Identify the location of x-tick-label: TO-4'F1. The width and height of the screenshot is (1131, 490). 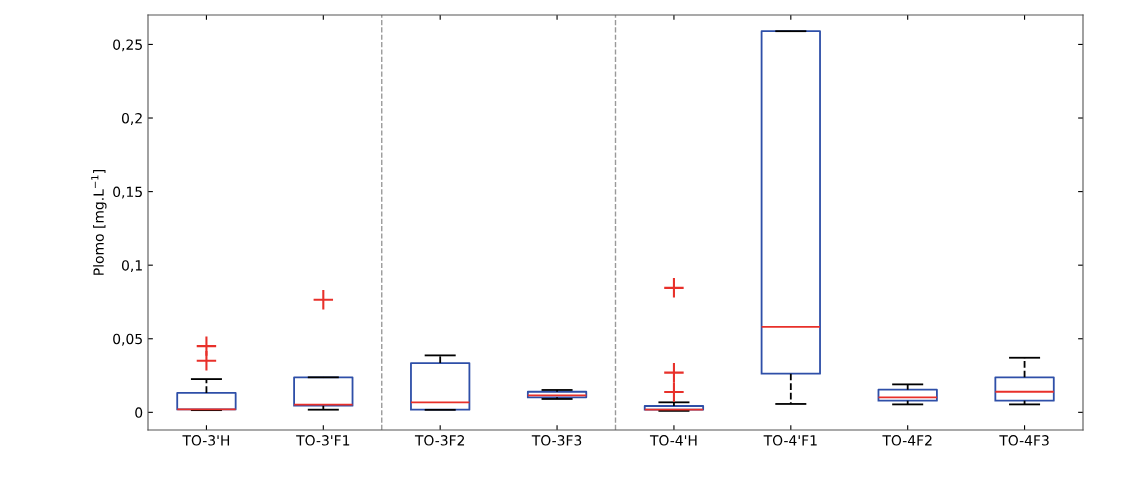
(790, 440).